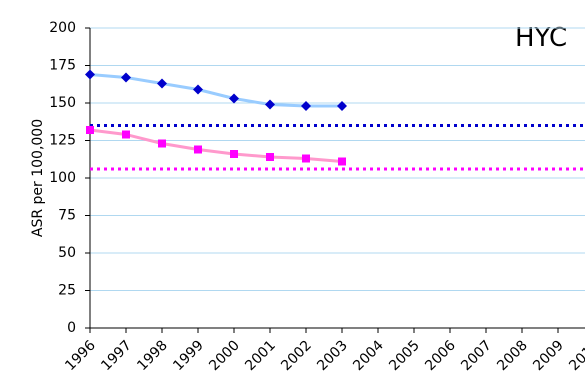 This screenshot has width=585, height=392. Describe the element at coordinates (404, 356) in the screenshot. I see `x-tick-label: 2005` at that location.